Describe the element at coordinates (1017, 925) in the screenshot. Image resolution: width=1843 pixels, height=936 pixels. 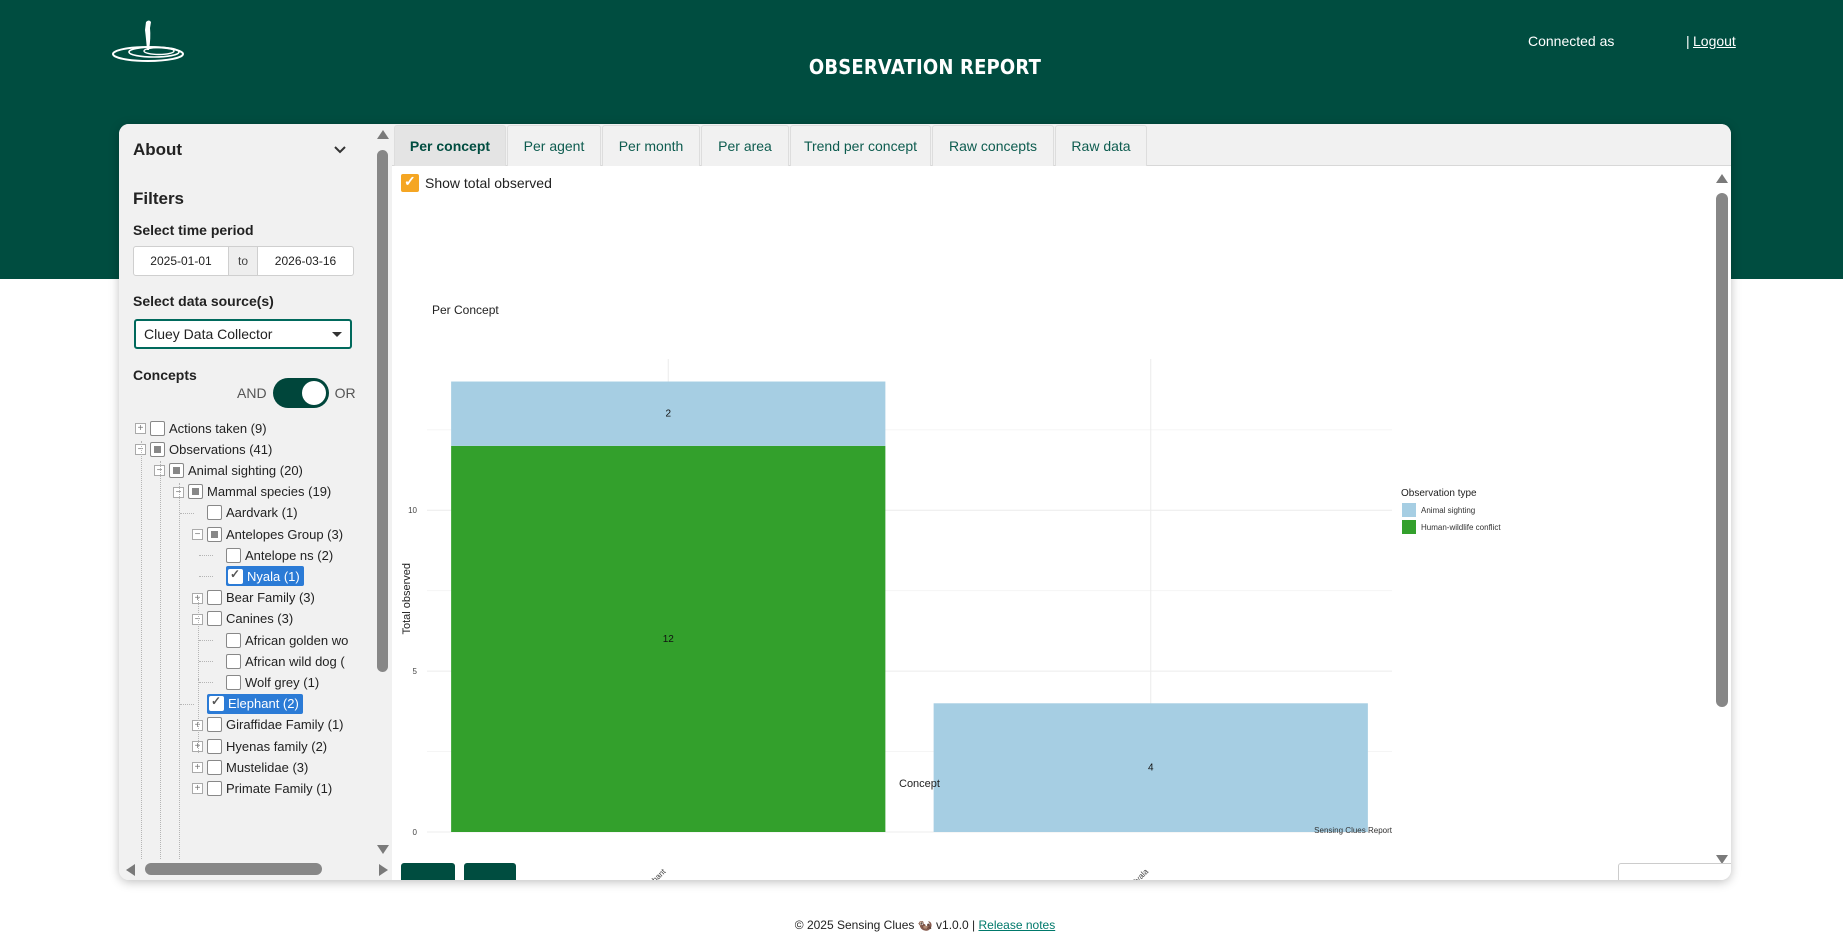
I see `release-notes-link: Release notes` at that location.